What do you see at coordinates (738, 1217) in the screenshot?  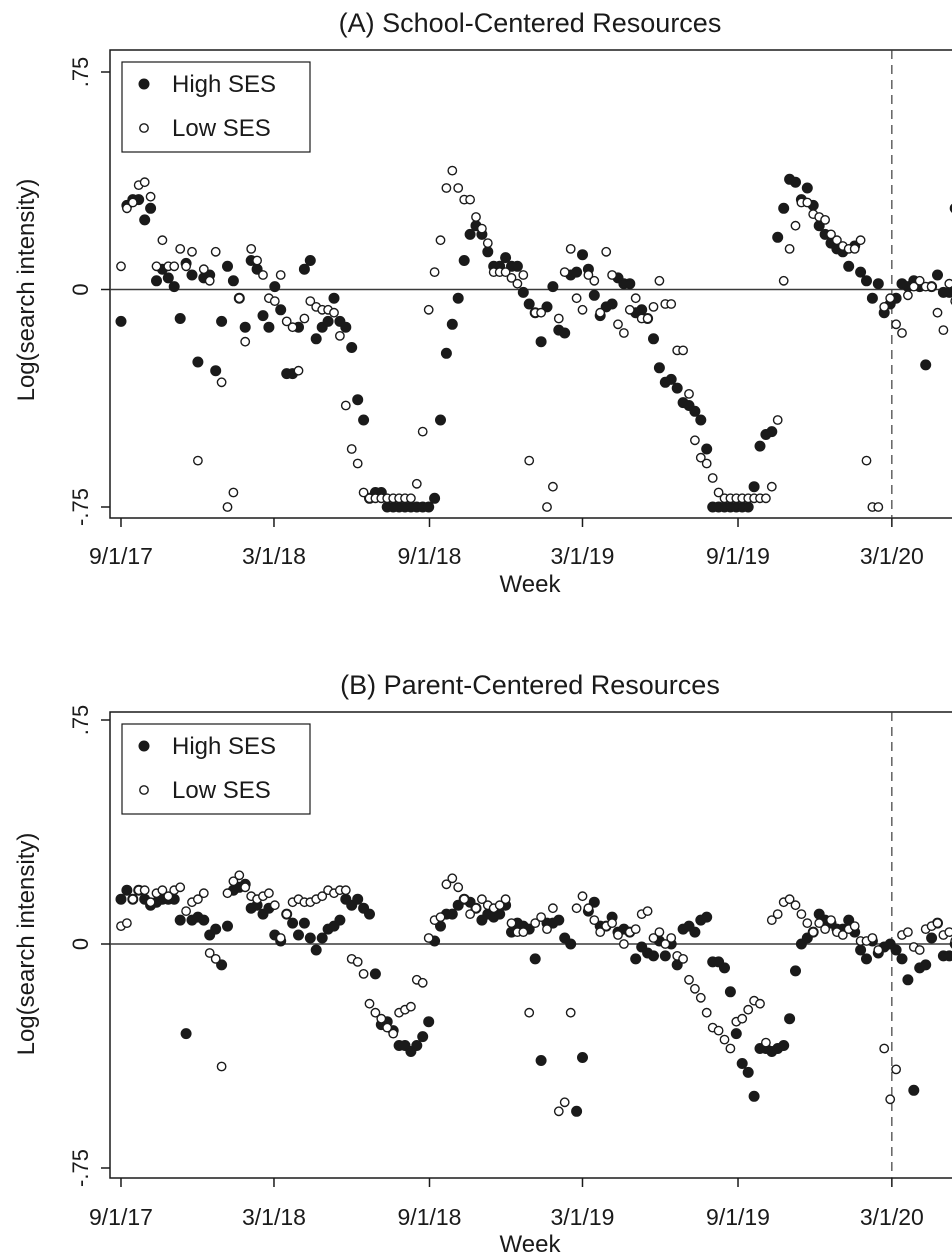 I see `x-tick-label: 9/1/19` at bounding box center [738, 1217].